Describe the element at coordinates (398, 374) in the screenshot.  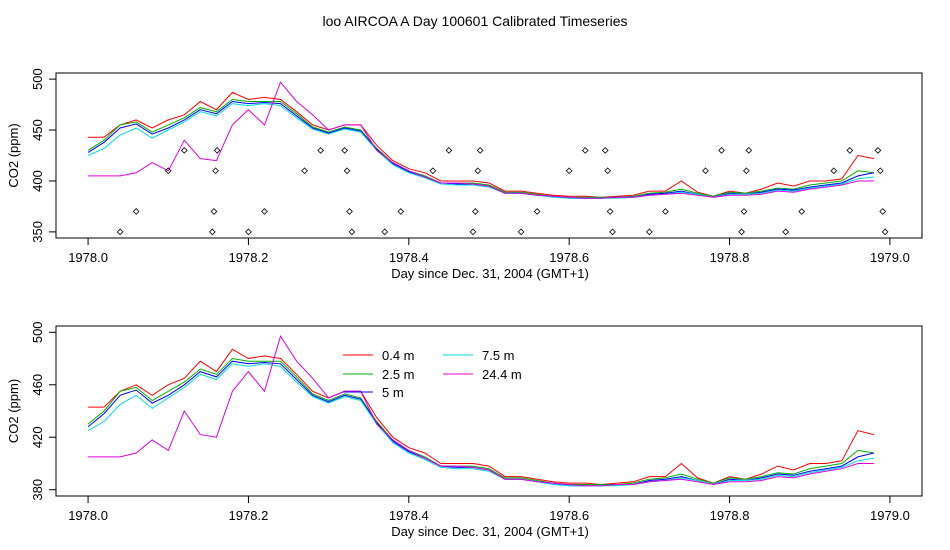
I see `legend-entry: 2.5 m` at that location.